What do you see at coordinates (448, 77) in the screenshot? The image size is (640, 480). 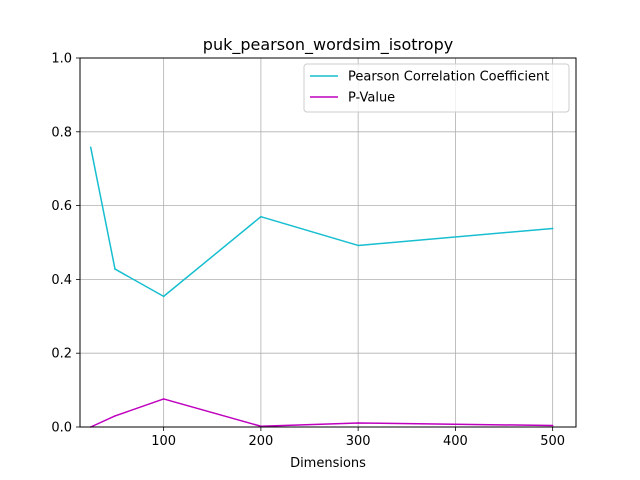 I see `legend-label-pearson: Pearson Correlation Coefficient` at bounding box center [448, 77].